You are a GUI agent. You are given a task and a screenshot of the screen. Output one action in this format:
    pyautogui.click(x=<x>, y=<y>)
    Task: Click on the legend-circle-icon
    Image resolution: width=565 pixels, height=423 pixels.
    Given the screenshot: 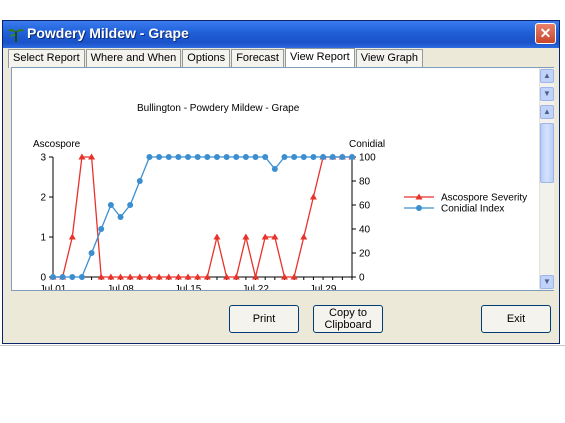 What is the action you would take?
    pyautogui.click(x=419, y=208)
    